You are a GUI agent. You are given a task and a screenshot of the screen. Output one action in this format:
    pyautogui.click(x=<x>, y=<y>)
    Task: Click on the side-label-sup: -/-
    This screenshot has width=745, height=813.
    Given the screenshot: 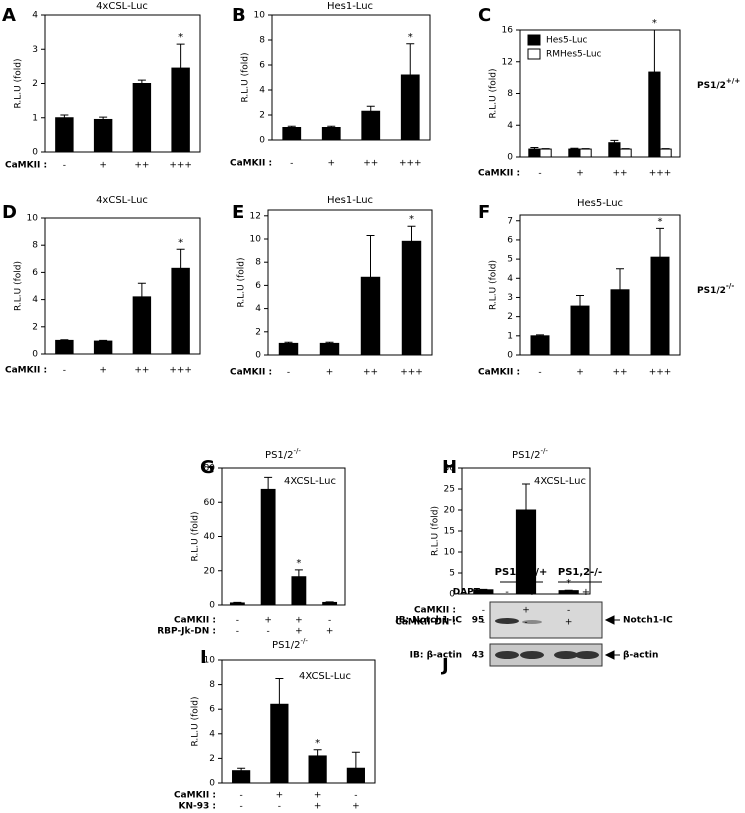 What is the action you would take?
    pyautogui.click(x=730, y=286)
    